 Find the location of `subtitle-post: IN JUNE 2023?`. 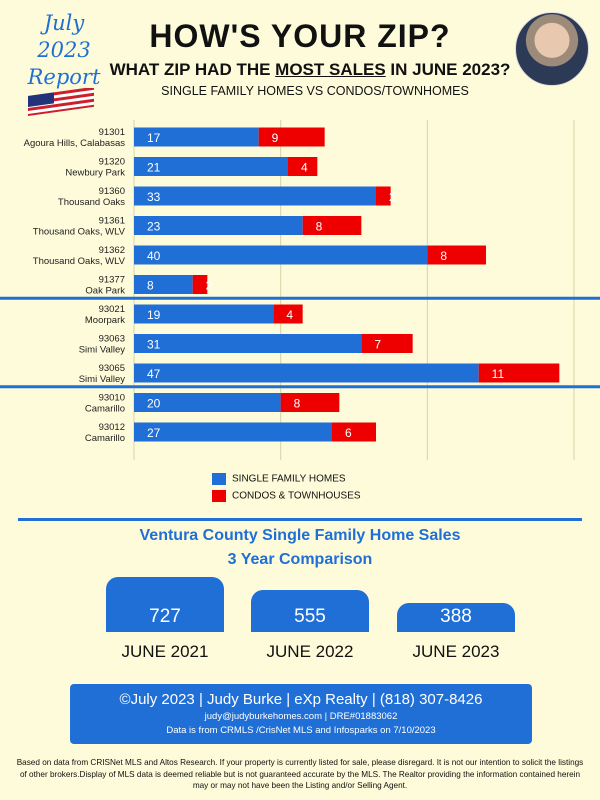

subtitle-post: IN JUNE 2023? is located at coordinates (448, 69).